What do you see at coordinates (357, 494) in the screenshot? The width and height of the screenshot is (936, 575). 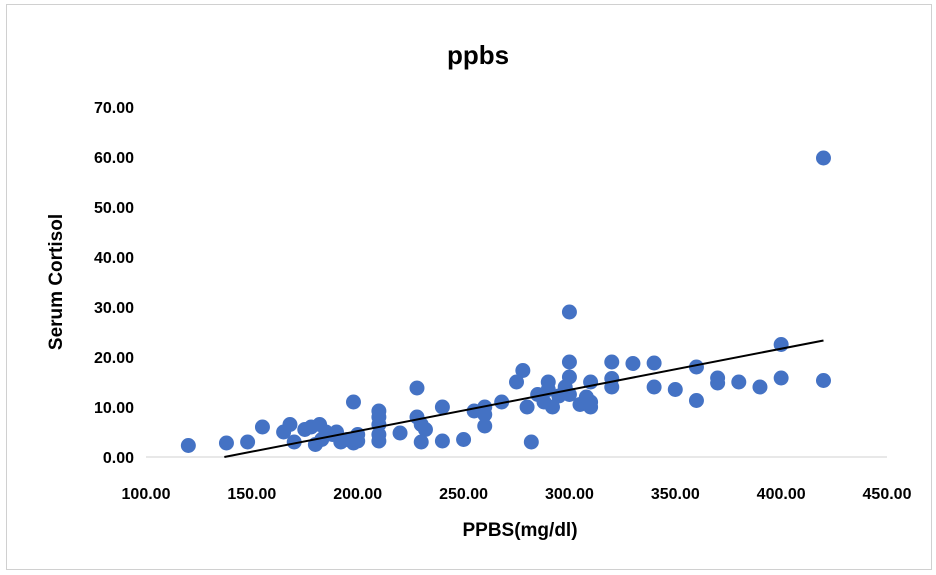 I see `x-tick-label: 200.00` at bounding box center [357, 494].